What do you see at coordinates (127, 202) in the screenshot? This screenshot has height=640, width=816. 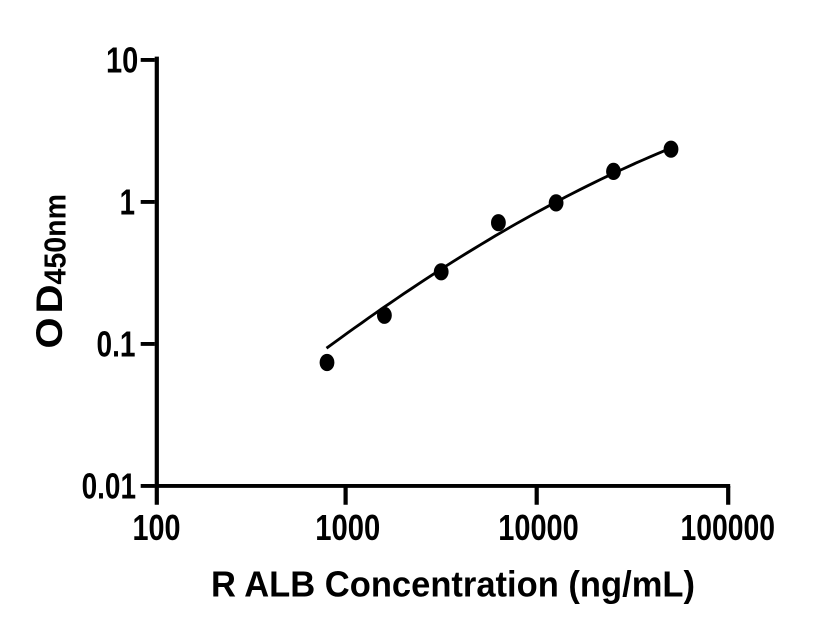 I see `svg-text: 1` at bounding box center [127, 202].